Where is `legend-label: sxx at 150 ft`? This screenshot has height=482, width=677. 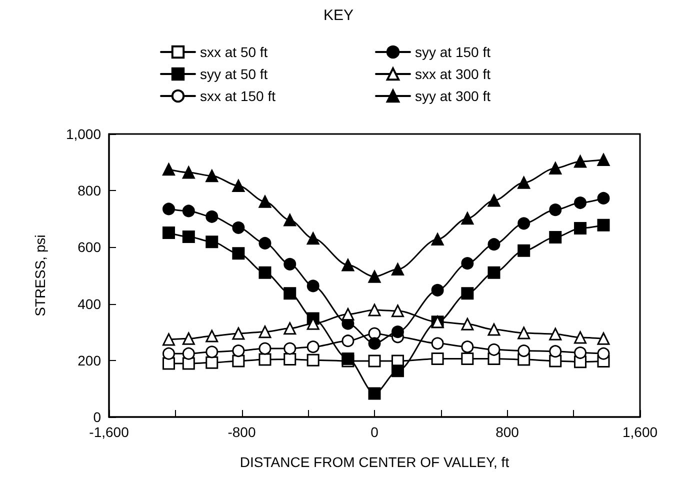
legend-label: sxx at 150 ft is located at coordinates (238, 96).